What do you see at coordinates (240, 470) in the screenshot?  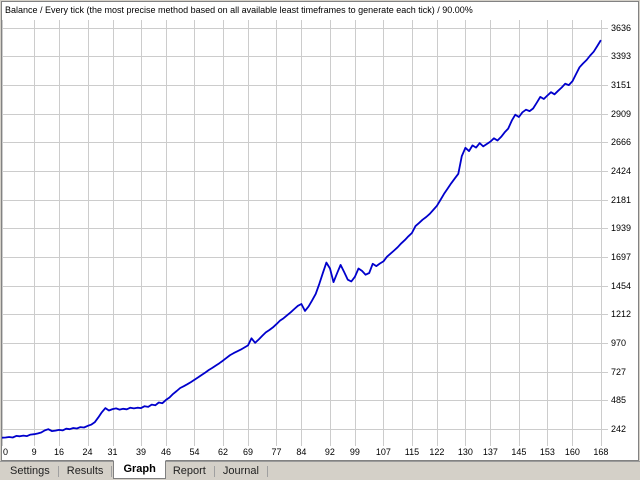 I see `tab-journal: Journal` at bounding box center [240, 470].